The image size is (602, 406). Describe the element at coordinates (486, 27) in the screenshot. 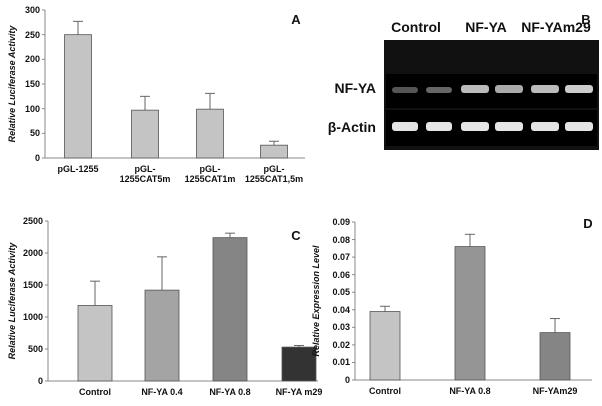

I see `gel-column-label: NF-YA` at that location.